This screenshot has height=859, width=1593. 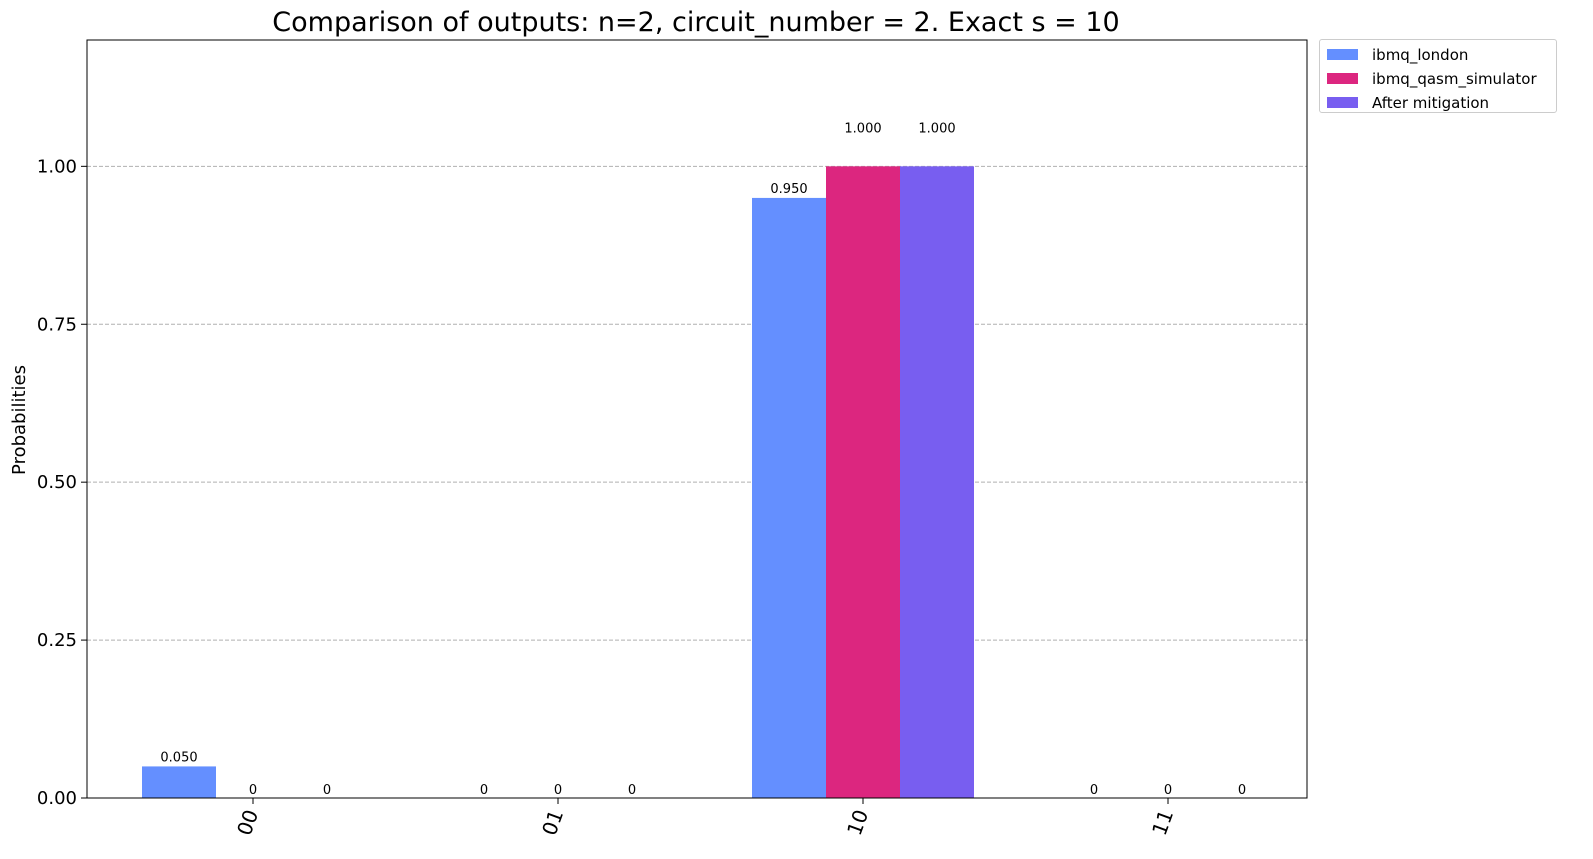 I want to click on x-tick-label: 10, so click(x=857, y=822).